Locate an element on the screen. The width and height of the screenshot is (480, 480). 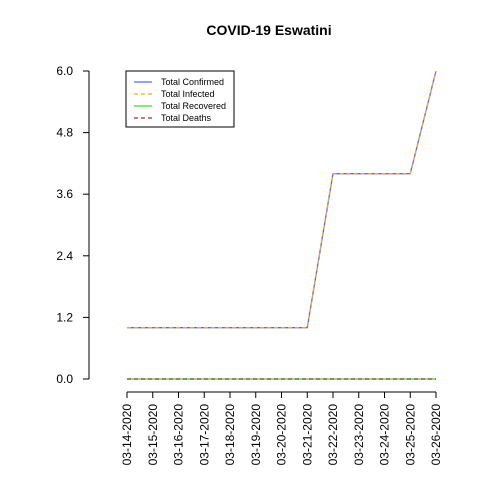
x-tick-label: 03-23-2020 is located at coordinates (359, 435).